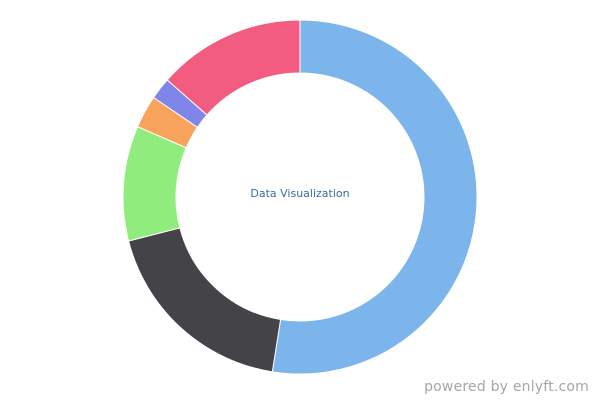  Describe the element at coordinates (506, 387) in the screenshot. I see `powered-by-credit: powered by enlyft.com` at that location.